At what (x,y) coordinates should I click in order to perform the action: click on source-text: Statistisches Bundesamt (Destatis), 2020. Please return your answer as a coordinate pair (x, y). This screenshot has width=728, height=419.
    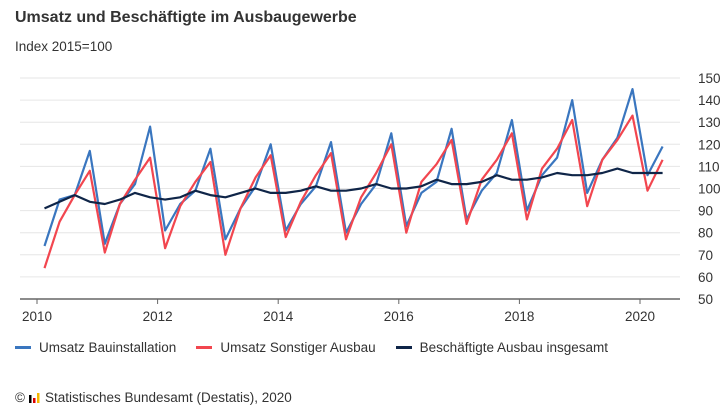
    Looking at the image, I should click on (168, 397).